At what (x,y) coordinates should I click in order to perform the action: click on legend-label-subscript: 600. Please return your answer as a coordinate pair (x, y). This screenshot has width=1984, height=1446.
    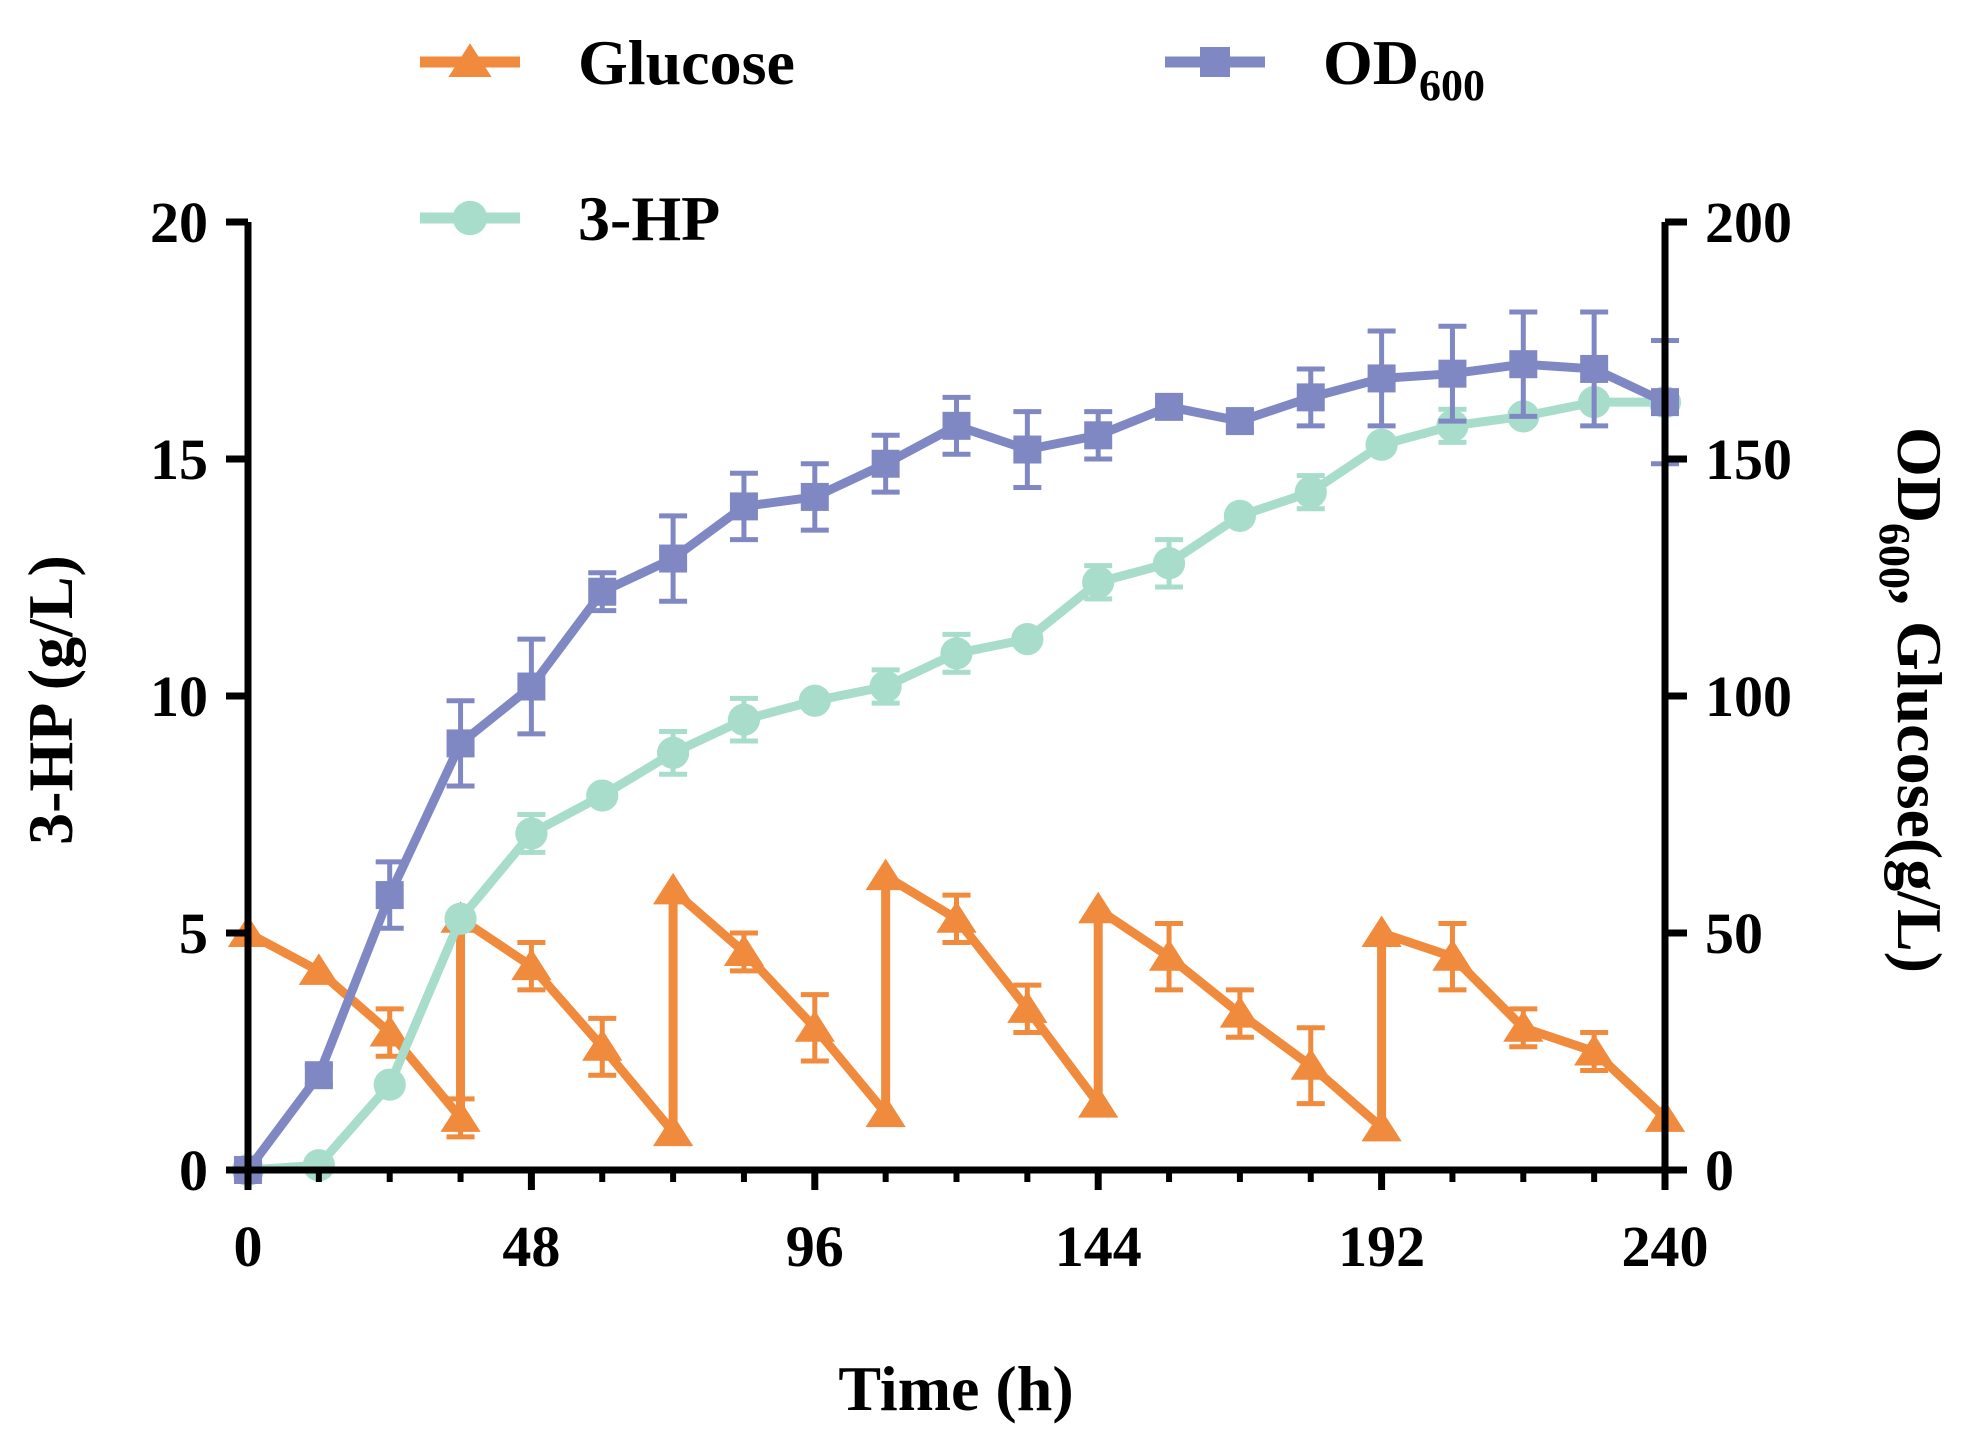
    Looking at the image, I should click on (1452, 85).